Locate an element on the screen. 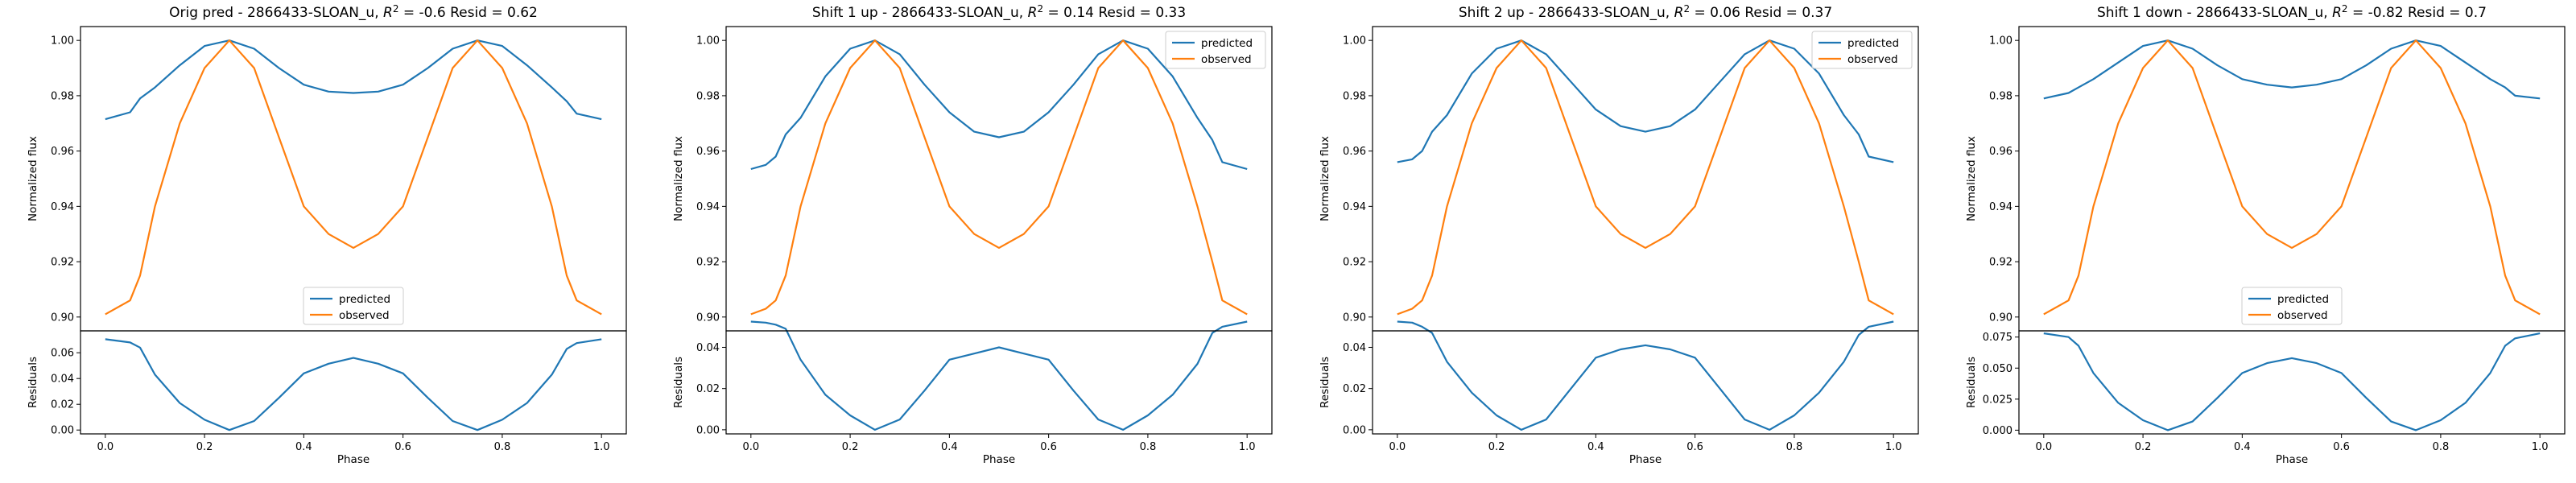  chart-title-r2-value: = 0.06 Resid = 0.37 is located at coordinates (1761, 13).